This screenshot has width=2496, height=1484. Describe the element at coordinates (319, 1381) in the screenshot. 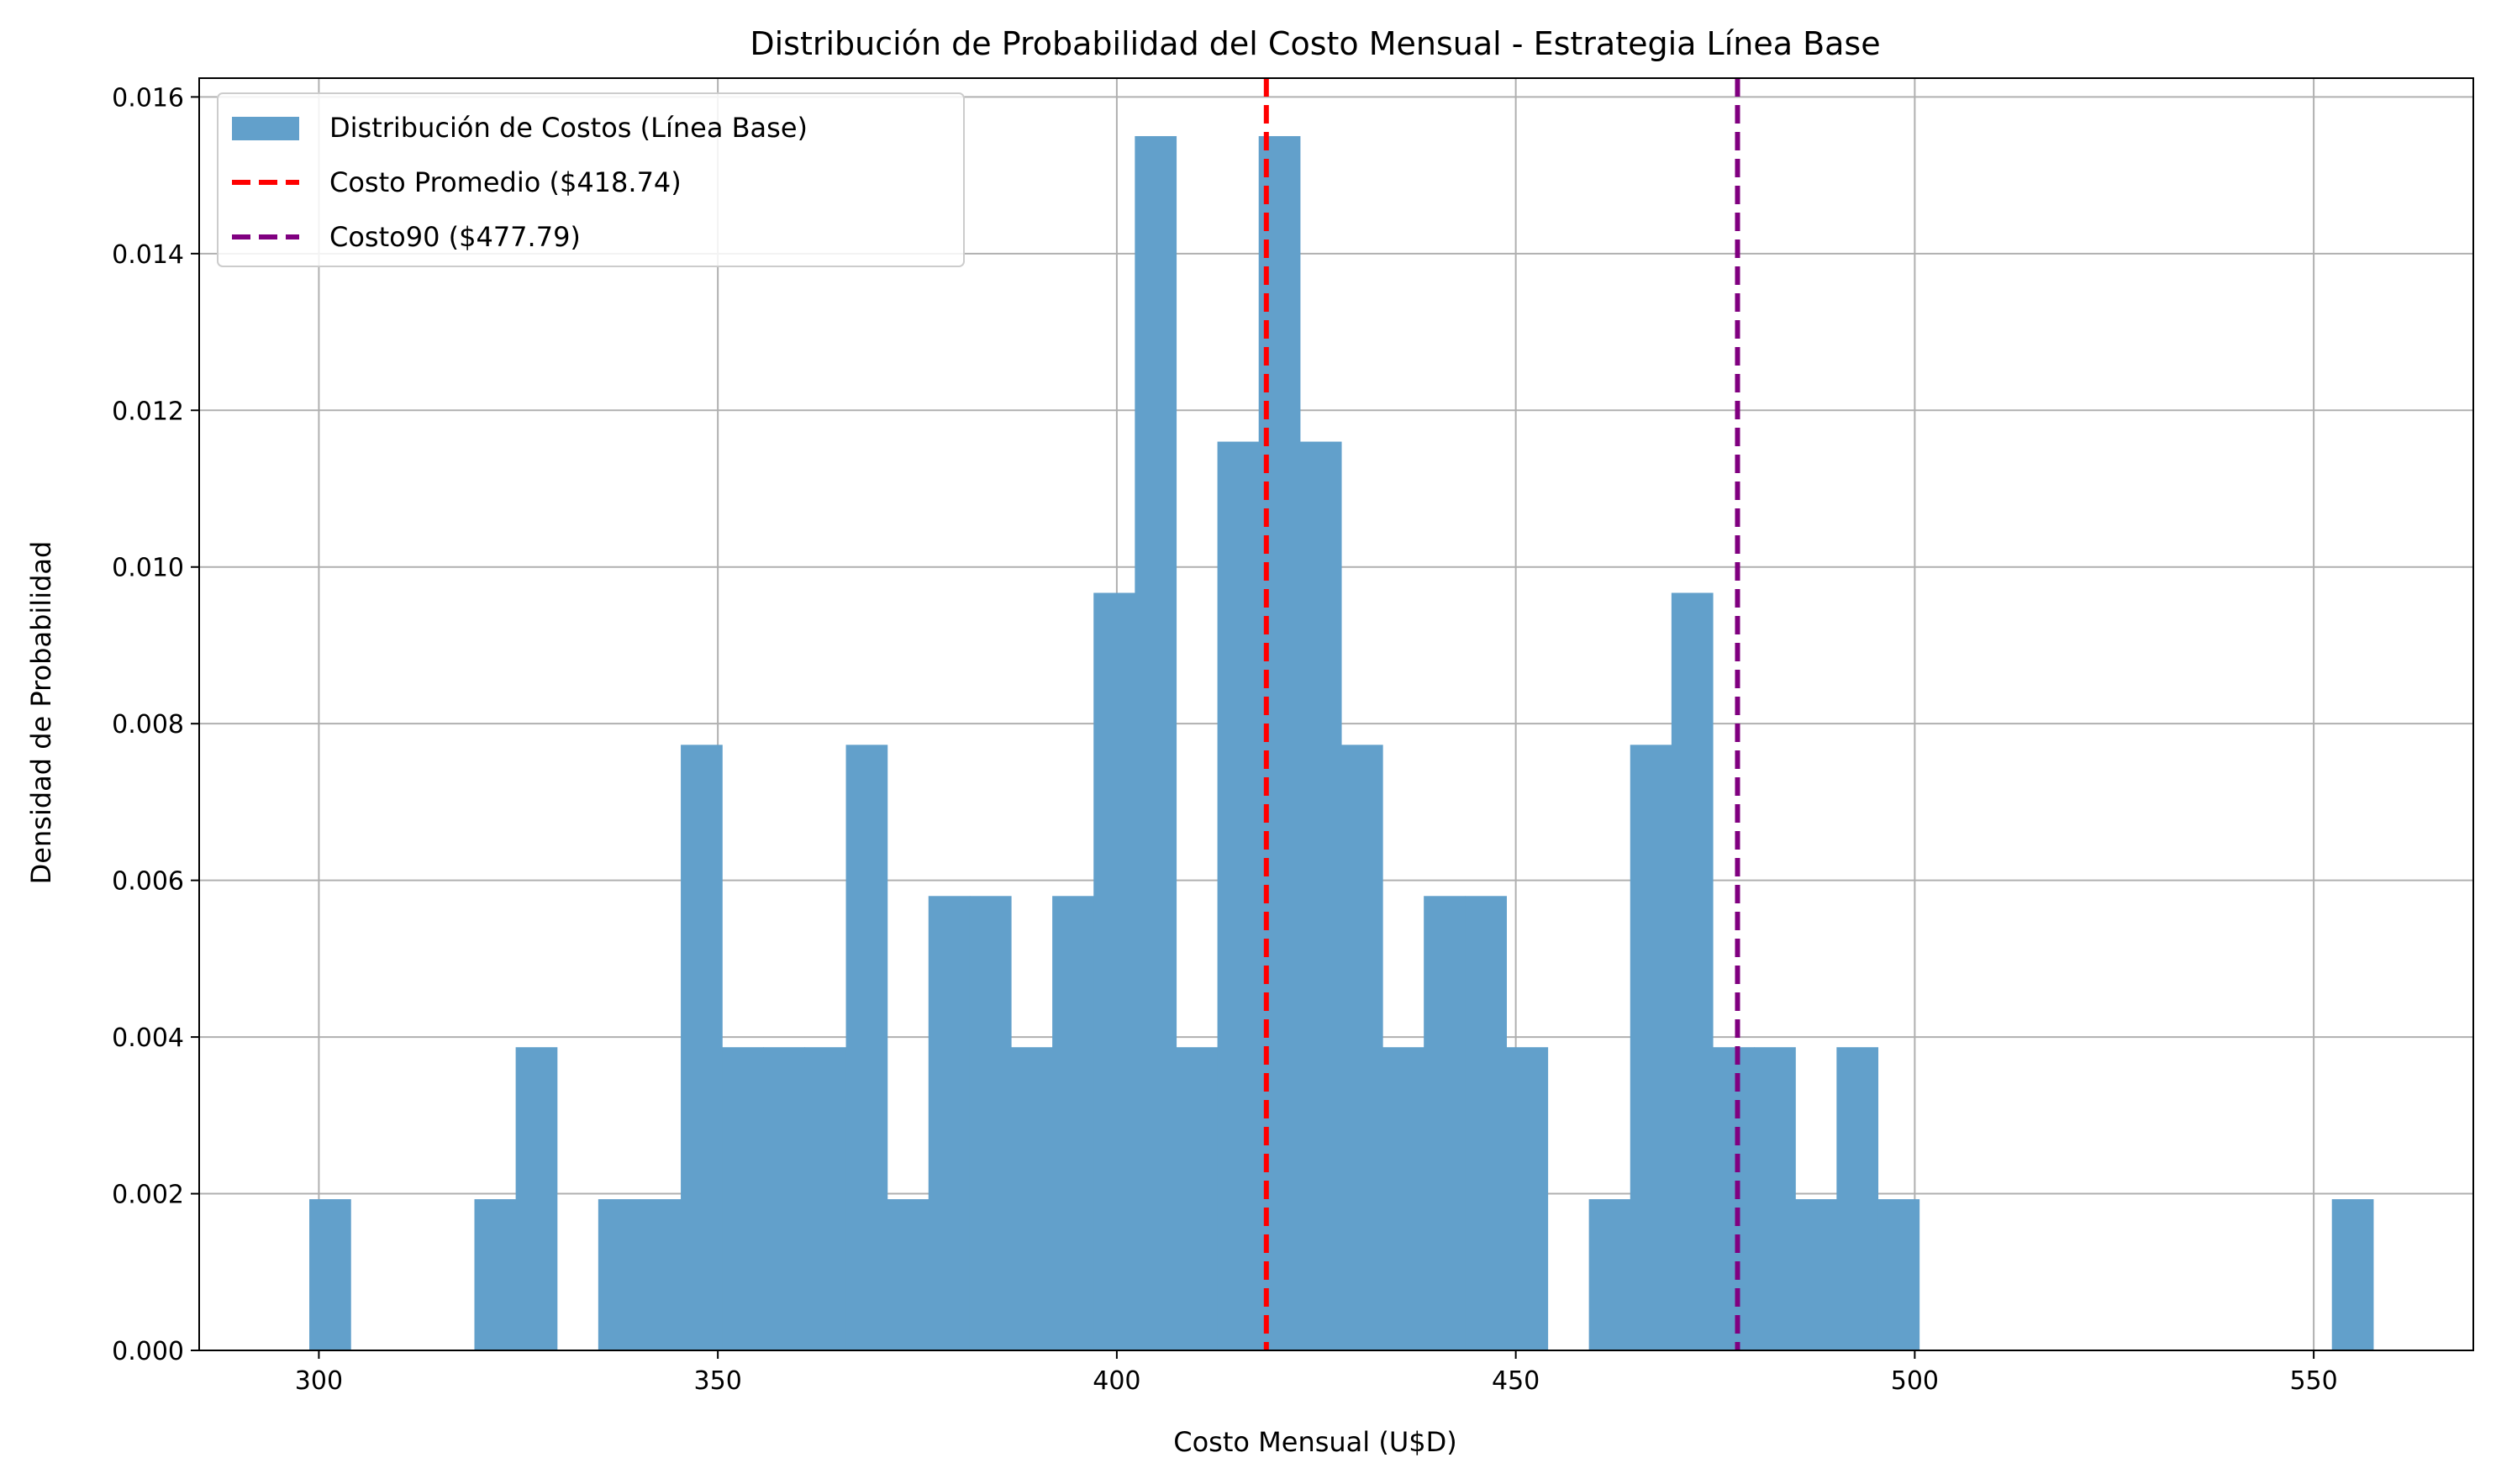

I see `x-tick-label-0: 300` at that location.